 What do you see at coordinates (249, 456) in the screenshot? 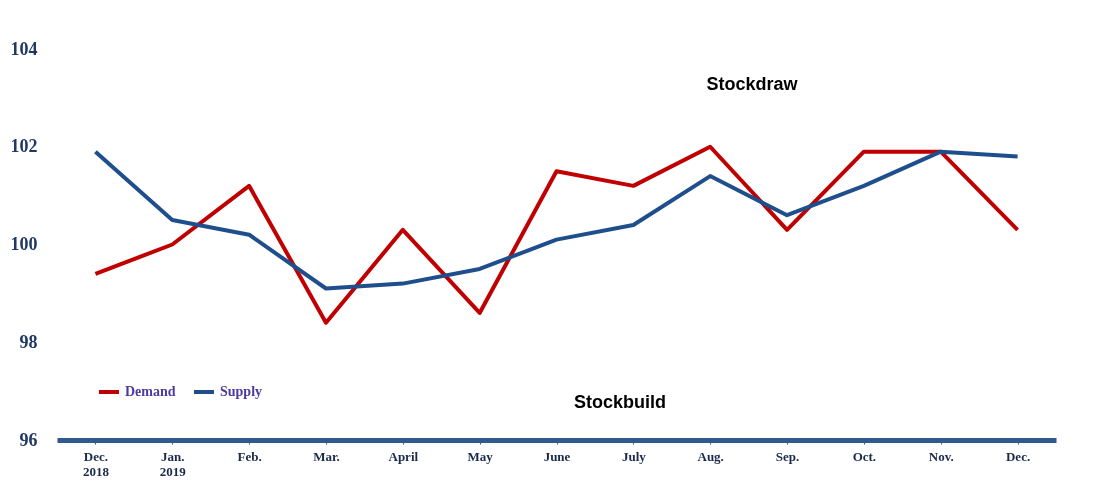
I see `x-tick-label: Feb.` at bounding box center [249, 456].